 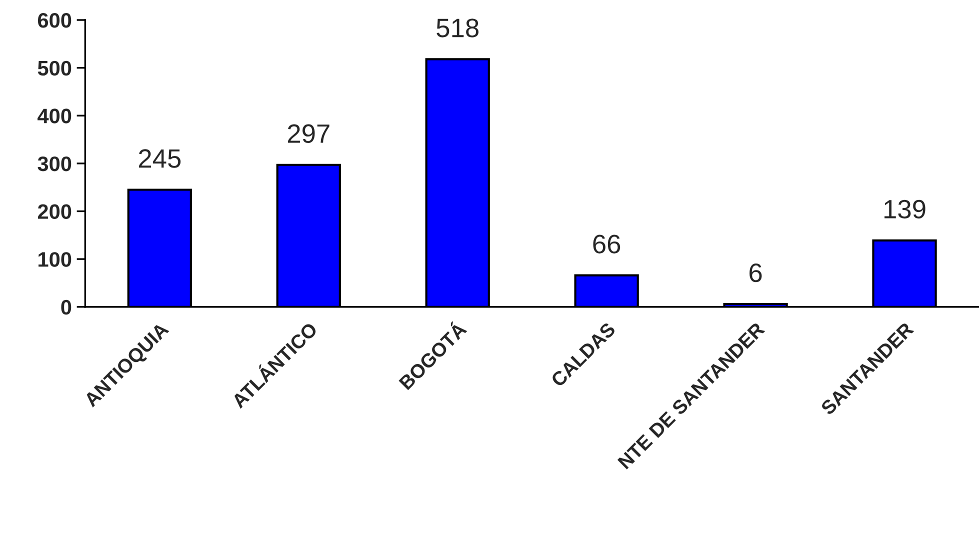 What do you see at coordinates (55, 212) in the screenshot?
I see `y-tick-label: 200` at bounding box center [55, 212].